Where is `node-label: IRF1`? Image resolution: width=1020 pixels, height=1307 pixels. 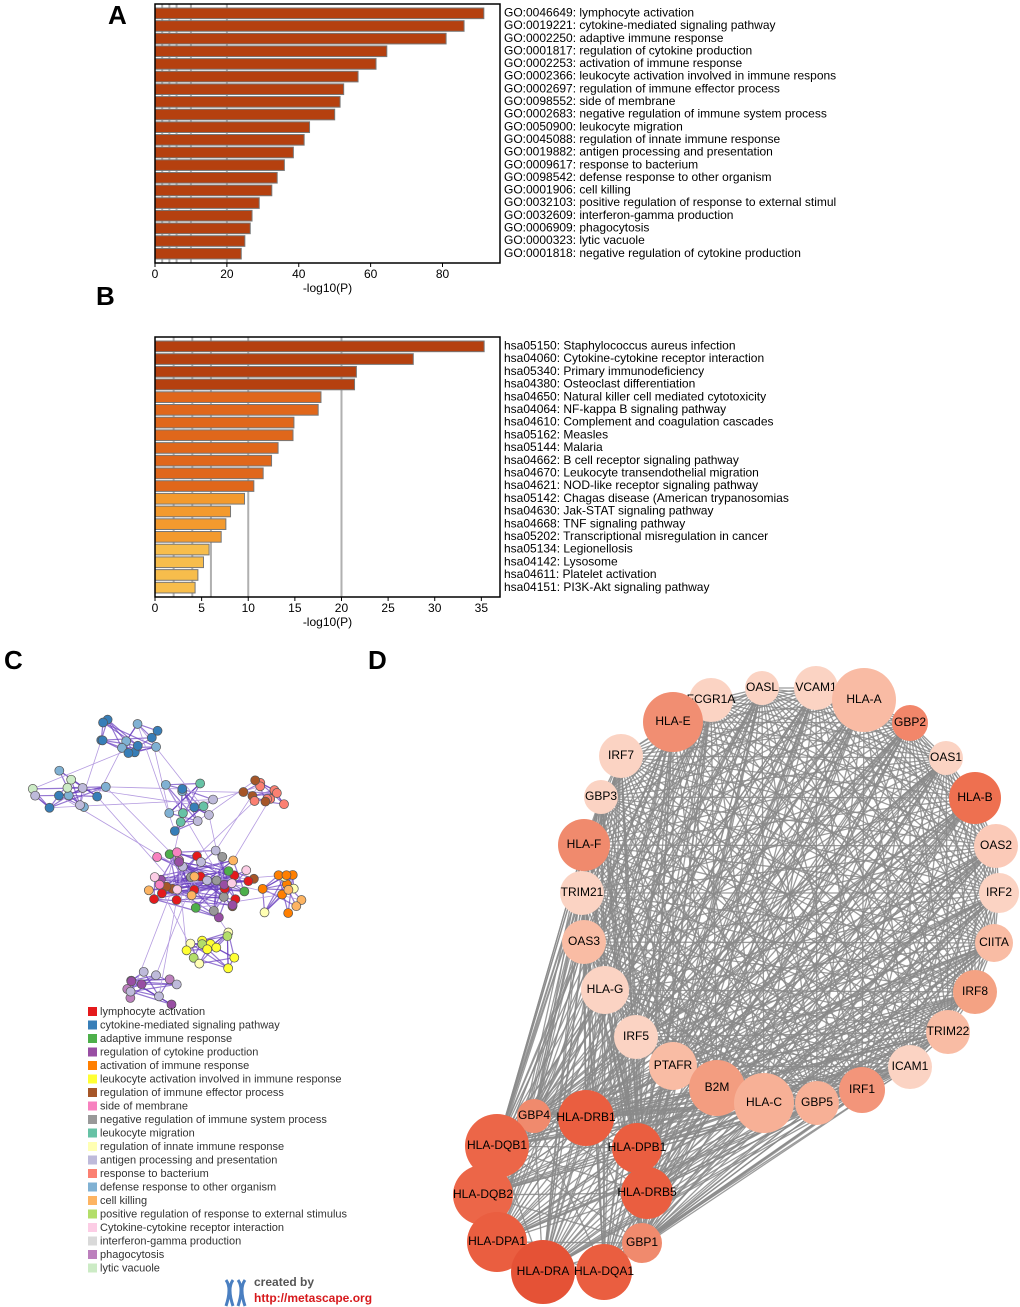 node-label: IRF1 is located at coordinates (862, 1089).